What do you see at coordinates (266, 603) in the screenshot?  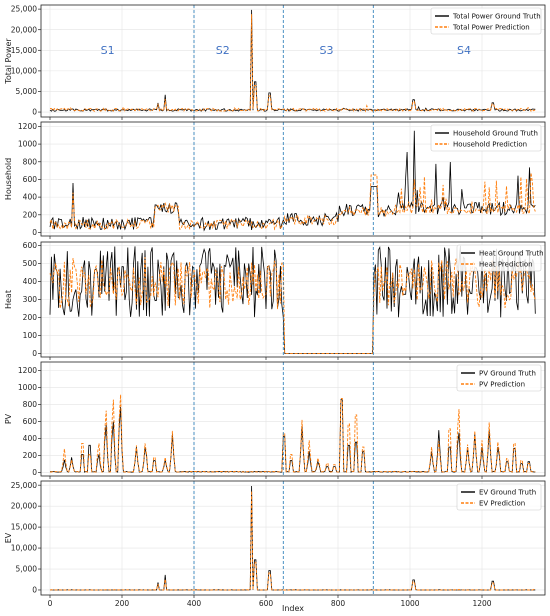 I see `x-tick-label: 600` at bounding box center [266, 603].